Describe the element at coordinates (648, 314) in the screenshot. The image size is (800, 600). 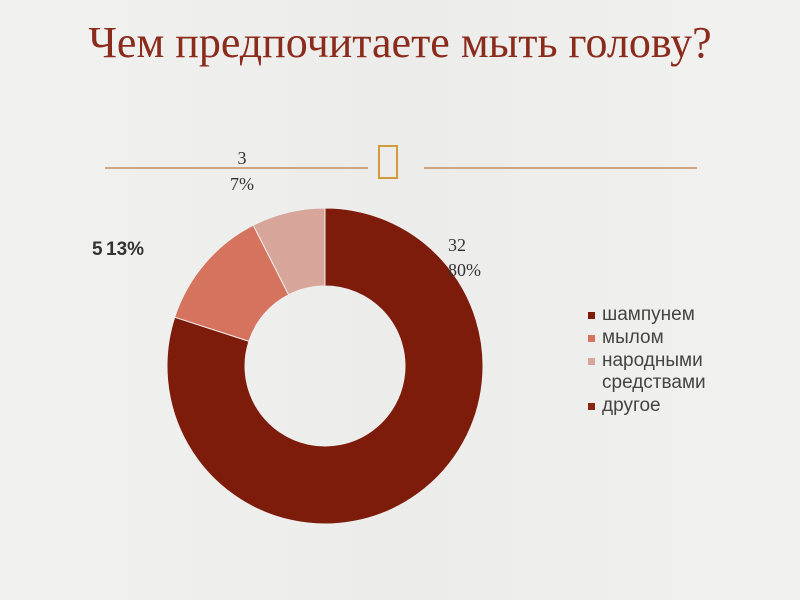
I see `legend-label: шампунем` at that location.